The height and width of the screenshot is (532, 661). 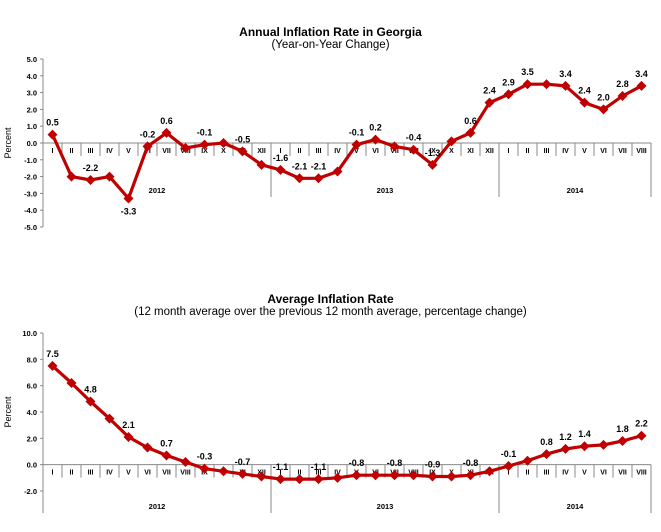 I want to click on chart1-subtitle: (Year-on-Year Change), so click(x=330, y=45).